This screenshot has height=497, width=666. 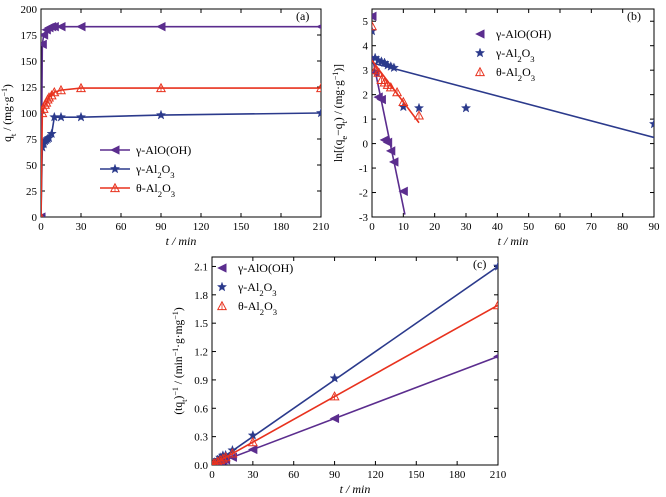 What do you see at coordinates (29, 88) in the screenshot?
I see `y-tick-label: 125` at bounding box center [29, 88].